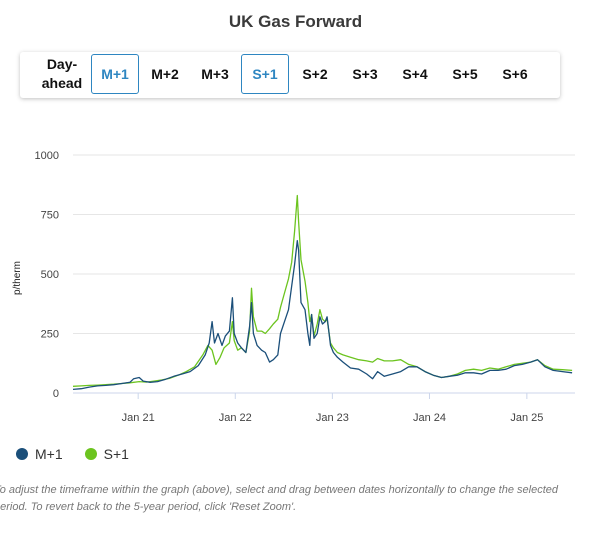 This screenshot has height=542, width=591. What do you see at coordinates (47, 156) in the screenshot?
I see `y-tick-label: 1000` at bounding box center [47, 156].